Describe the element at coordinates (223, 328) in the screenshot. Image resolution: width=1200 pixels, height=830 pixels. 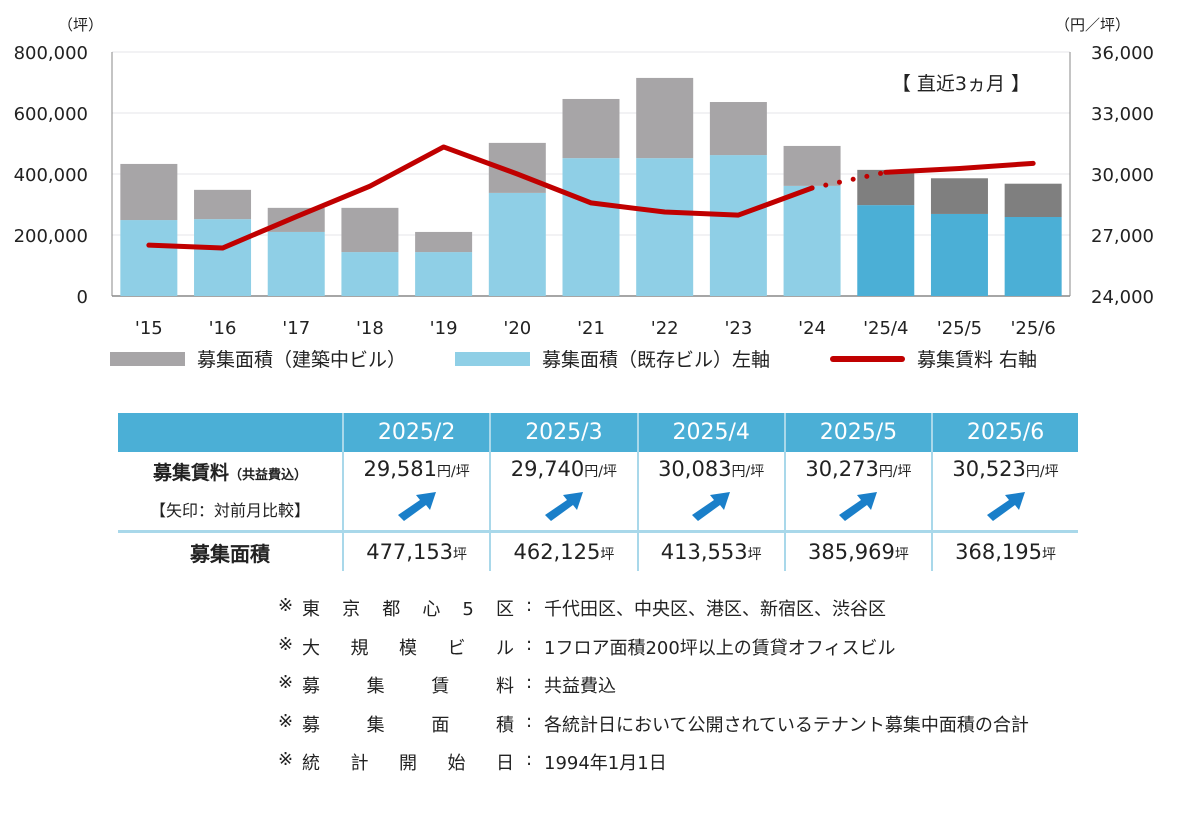
I see `x-tick-label: '16` at that location.